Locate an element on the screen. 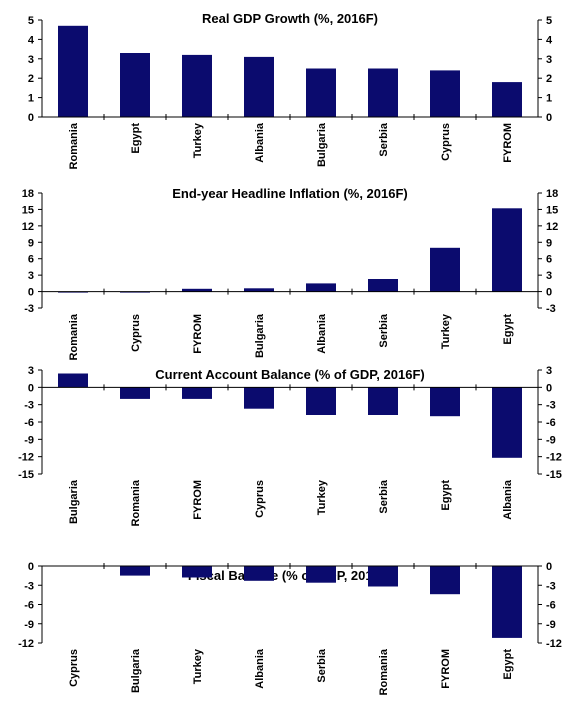 This screenshot has width=575, height=702. bar-fyrom is located at coordinates (445, 580).